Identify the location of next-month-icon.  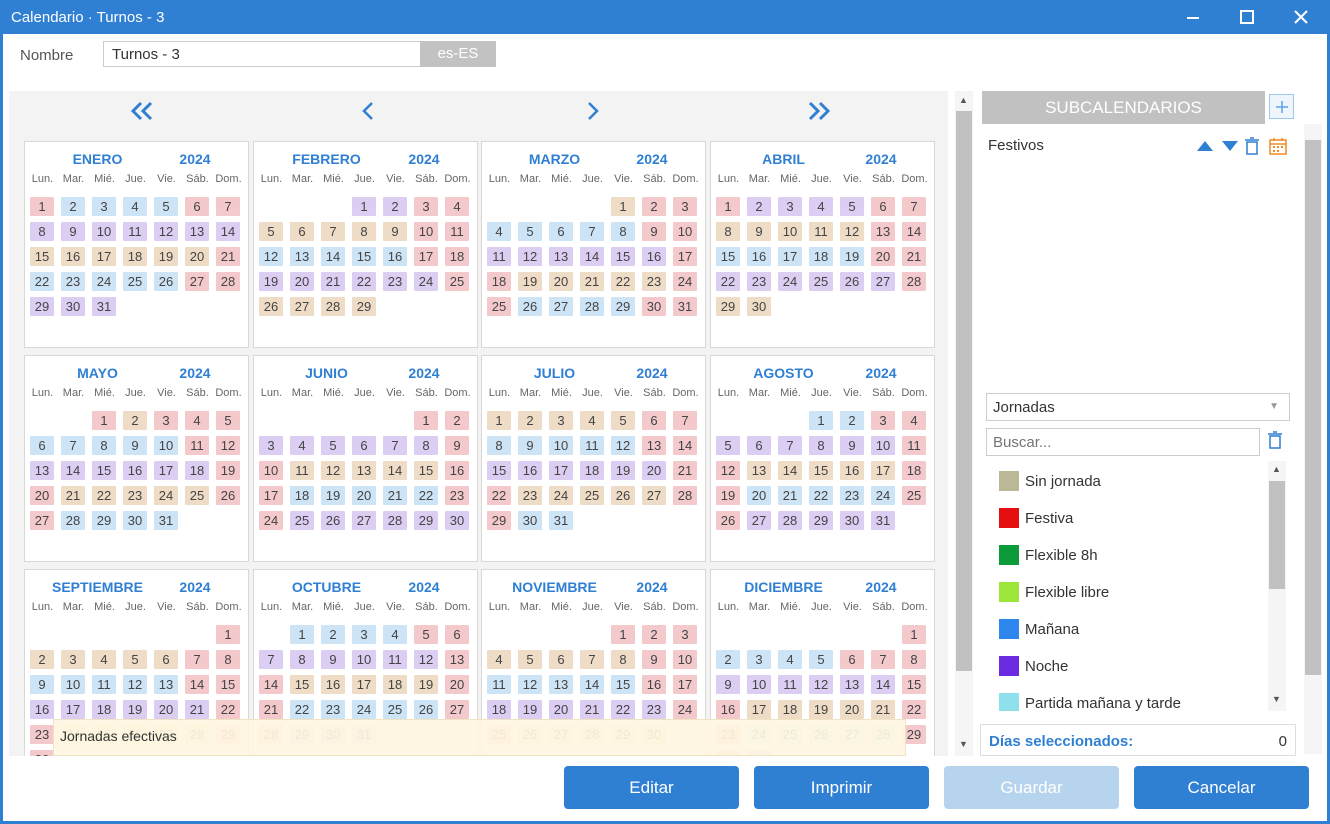
(593, 111).